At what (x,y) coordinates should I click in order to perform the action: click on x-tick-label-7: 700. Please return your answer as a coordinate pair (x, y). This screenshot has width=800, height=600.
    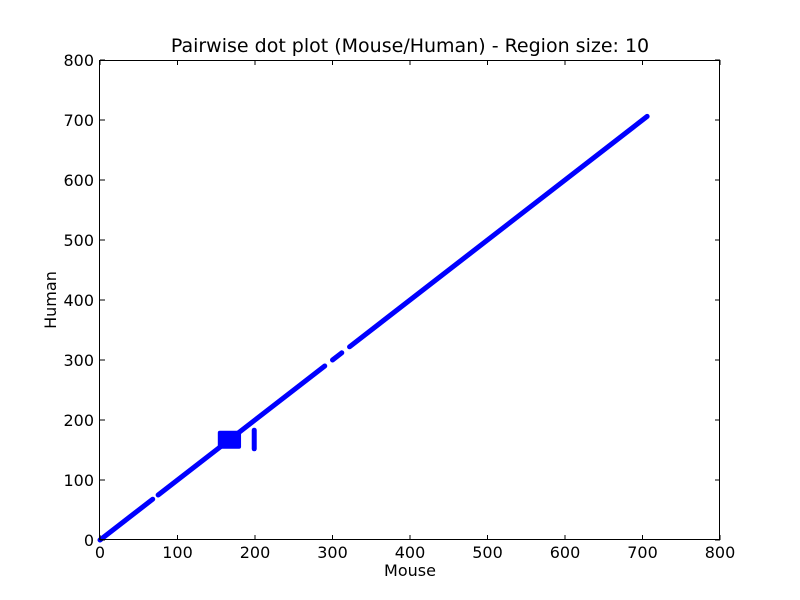
    Looking at the image, I should click on (642, 552).